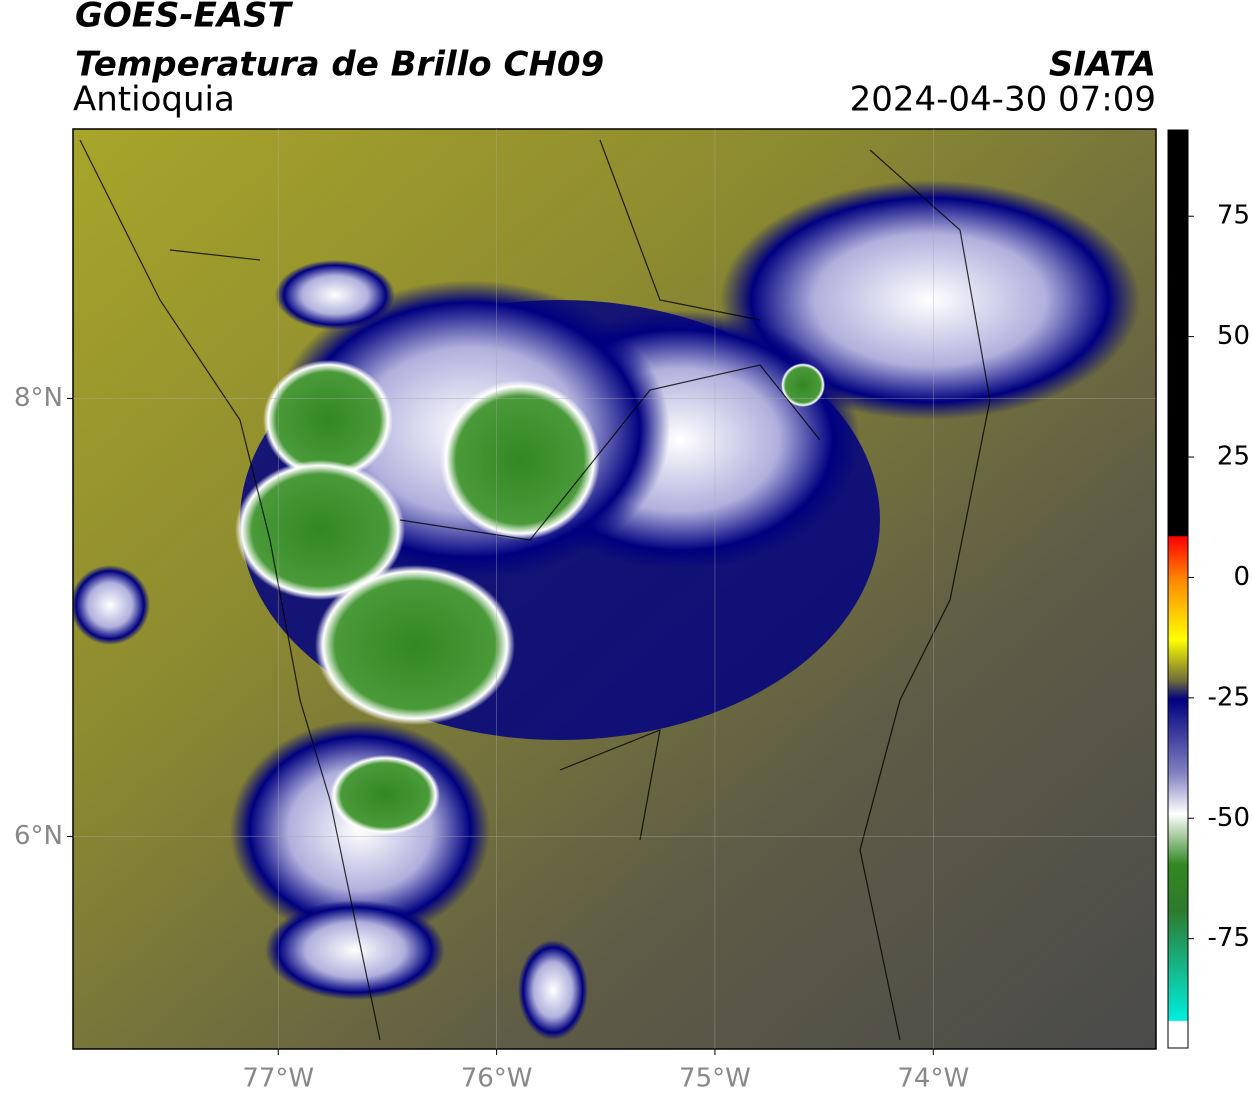  What do you see at coordinates (715, 1079) in the screenshot?
I see `x-tick-label: 75°W` at bounding box center [715, 1079].